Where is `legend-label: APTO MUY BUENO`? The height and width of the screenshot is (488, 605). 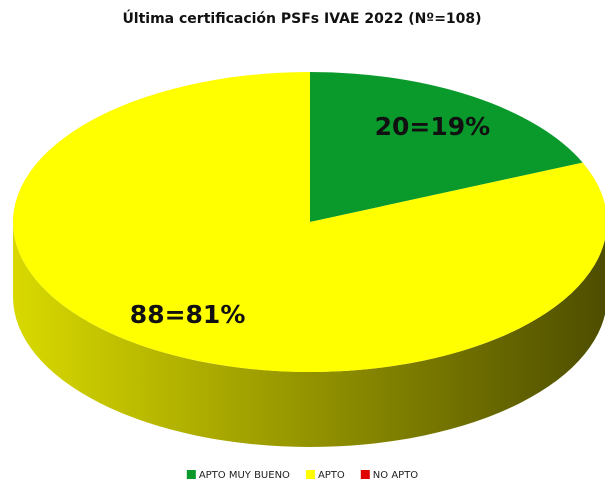 legend-label: APTO MUY BUENO is located at coordinates (244, 475).